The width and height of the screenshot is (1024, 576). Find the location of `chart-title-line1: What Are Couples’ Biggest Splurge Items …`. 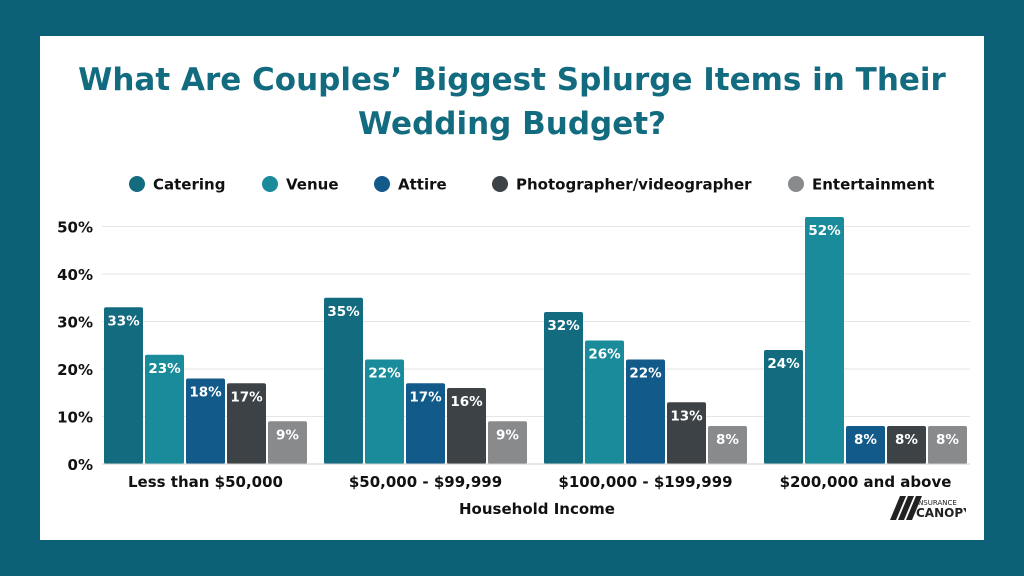

chart-title-line1: What Are Couples’ Biggest Splurge Items … is located at coordinates (512, 80).